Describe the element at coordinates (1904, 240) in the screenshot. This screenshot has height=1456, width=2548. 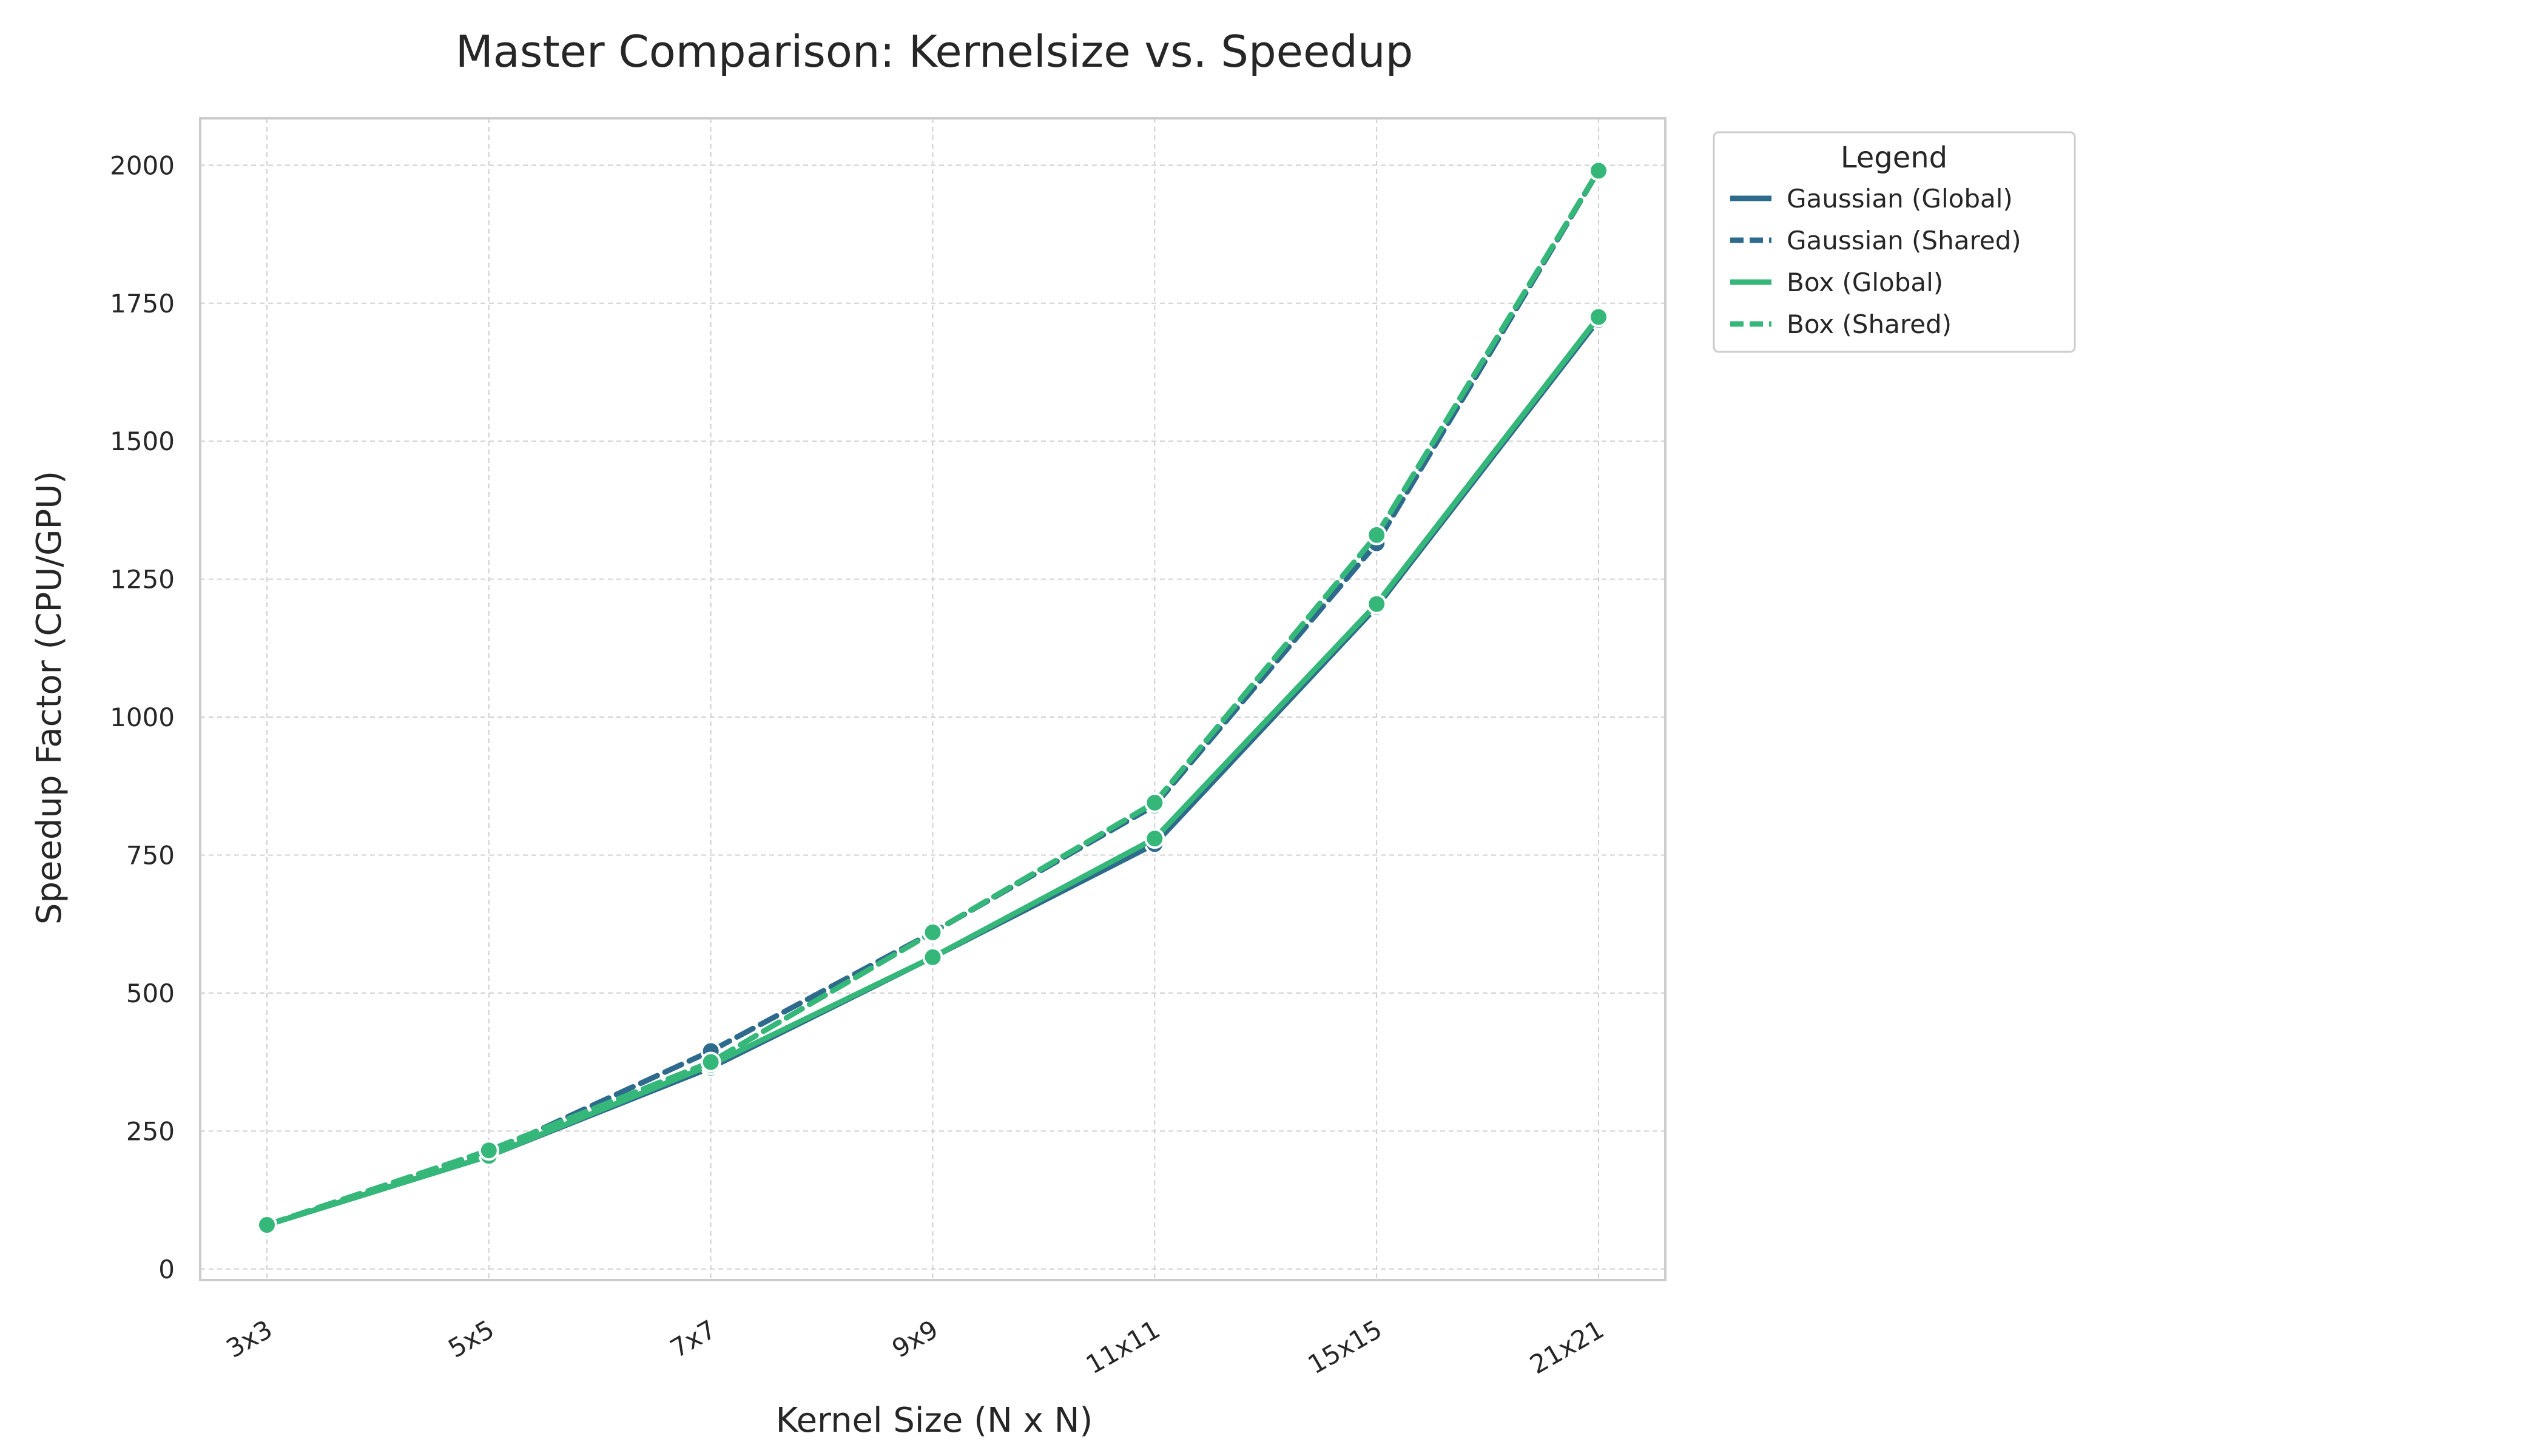
I see `legend-entry: Gaussian (Shared)` at that location.